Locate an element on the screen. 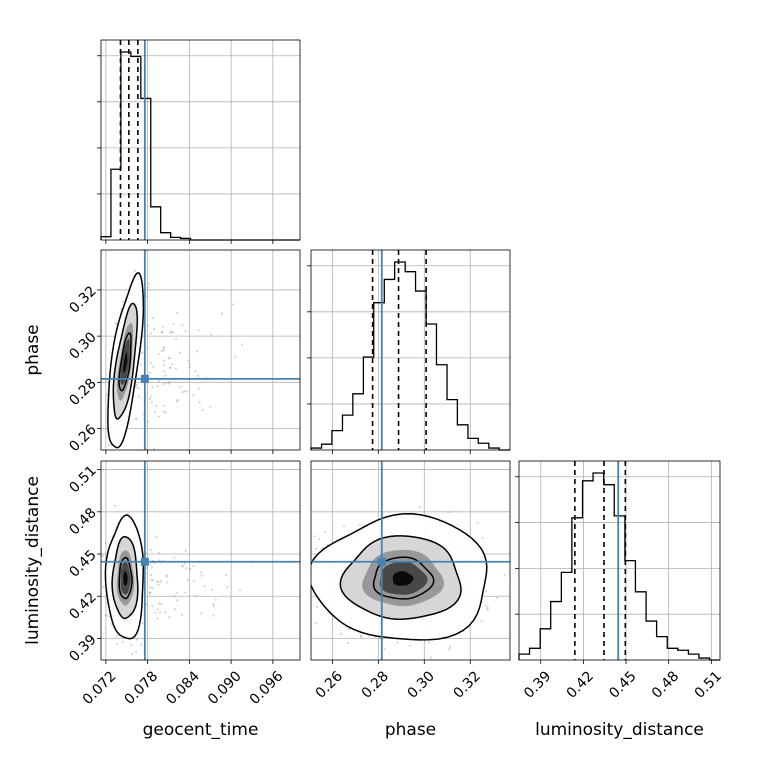  y-tick-label: 0.48 is located at coordinates (82, 521).